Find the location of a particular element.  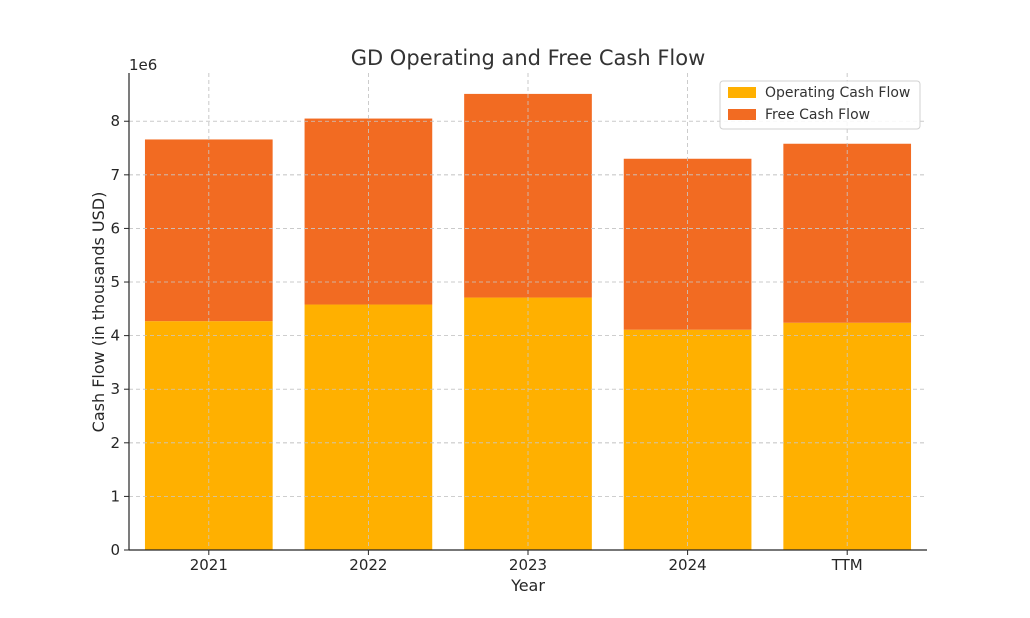

bar-free-cash-flow-2022 is located at coordinates (368, 211).